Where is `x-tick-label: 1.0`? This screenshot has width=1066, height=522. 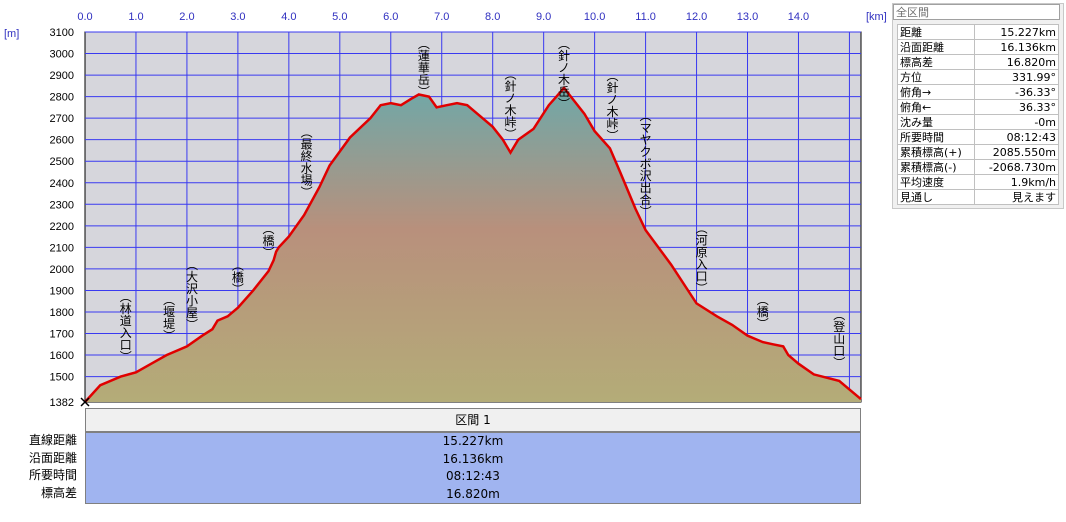 x-tick-label: 1.0 is located at coordinates (135, 17).